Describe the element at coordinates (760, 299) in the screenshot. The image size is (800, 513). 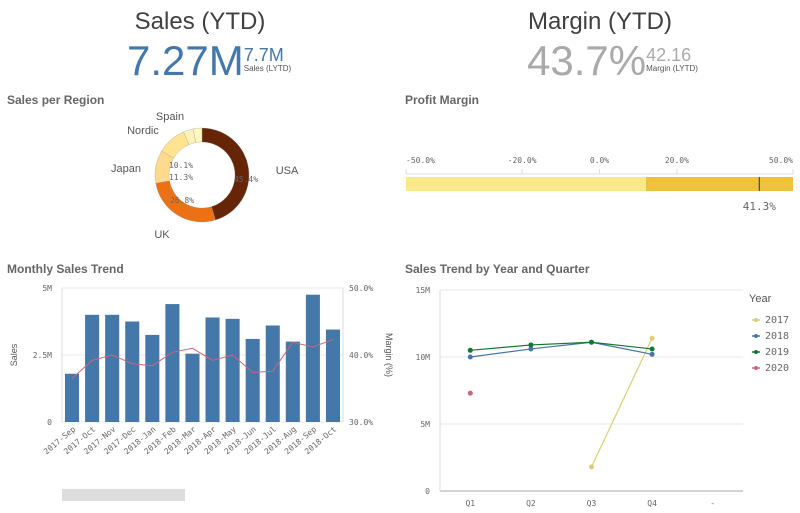
I see `legend-title: Year` at that location.